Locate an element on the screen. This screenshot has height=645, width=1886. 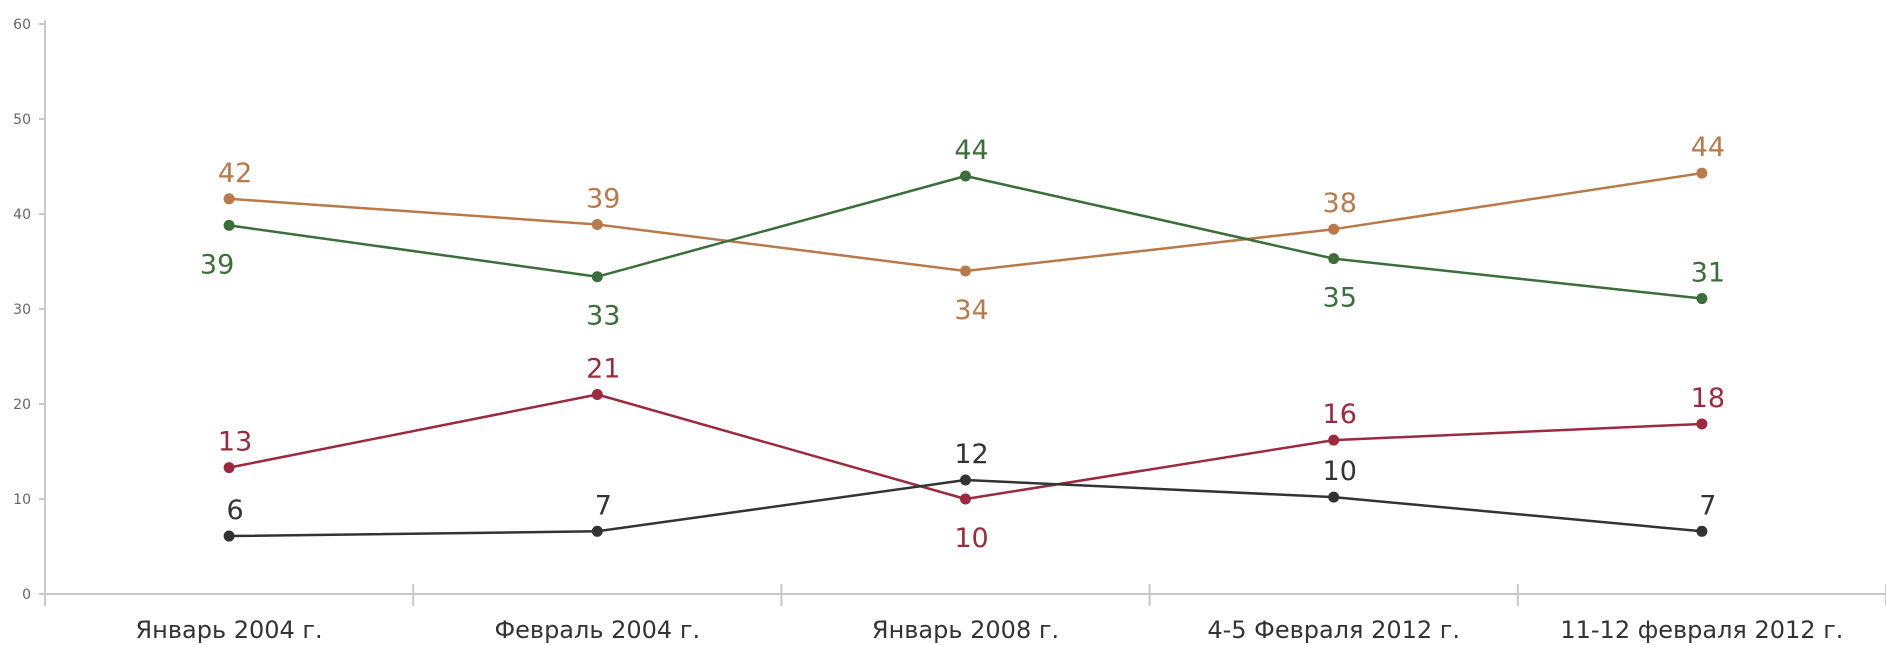
y-tick-label: 10 is located at coordinates (22, 500).